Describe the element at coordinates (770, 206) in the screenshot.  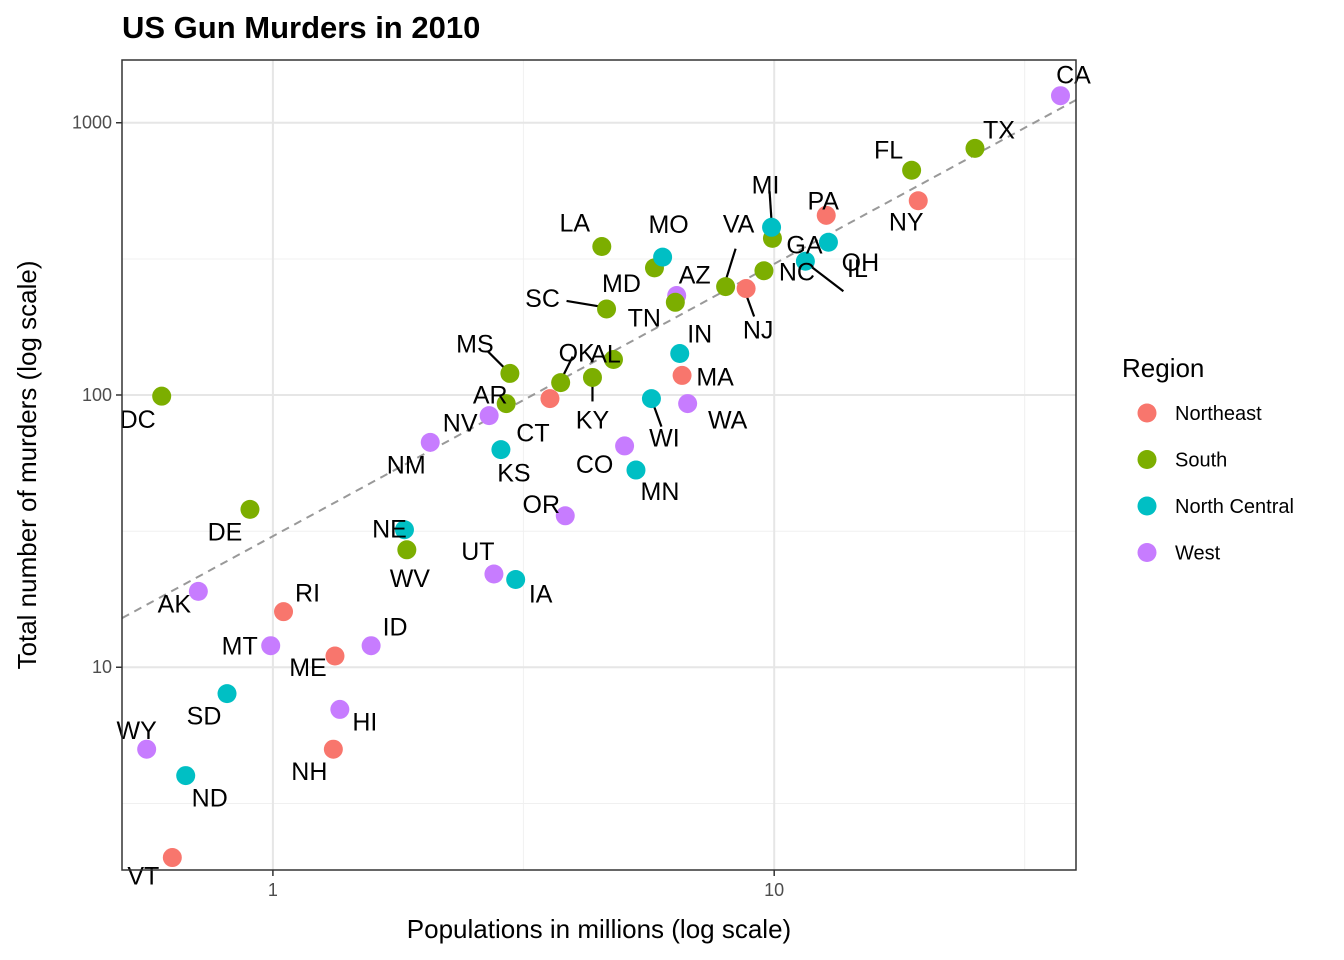
I see `leader-mi` at that location.